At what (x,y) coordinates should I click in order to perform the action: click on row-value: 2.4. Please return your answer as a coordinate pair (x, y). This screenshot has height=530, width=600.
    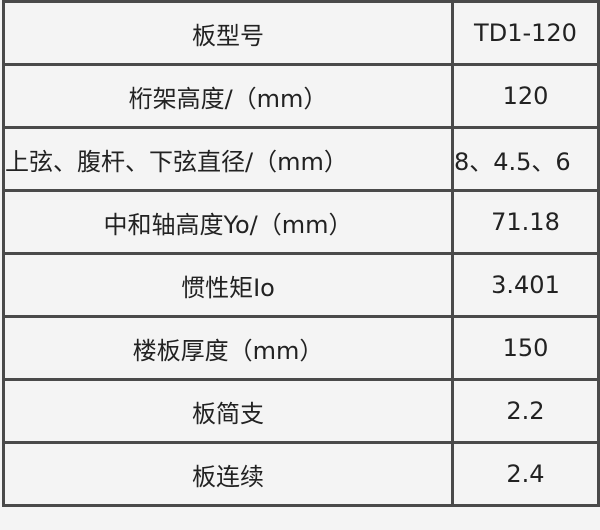
    Looking at the image, I should click on (525, 474).